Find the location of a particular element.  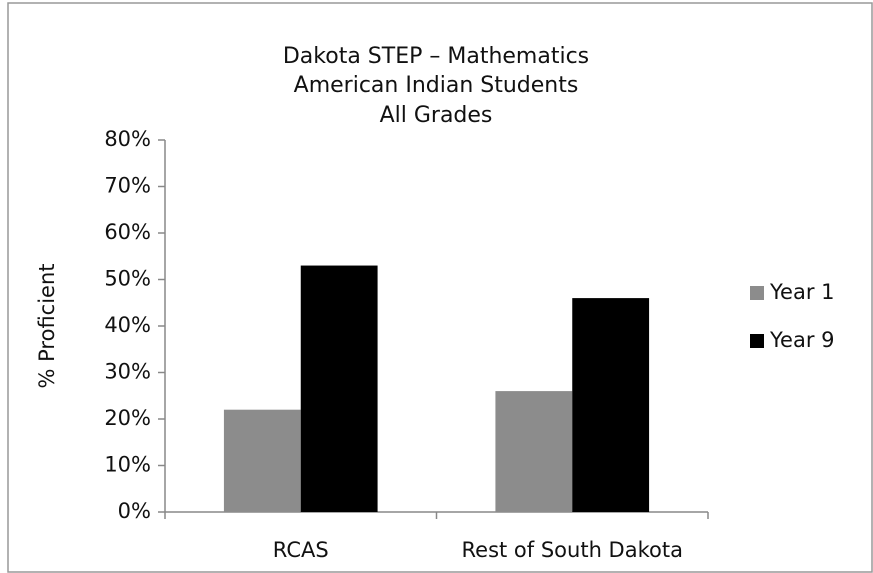

y-tick-label: 70% is located at coordinates (127, 186).